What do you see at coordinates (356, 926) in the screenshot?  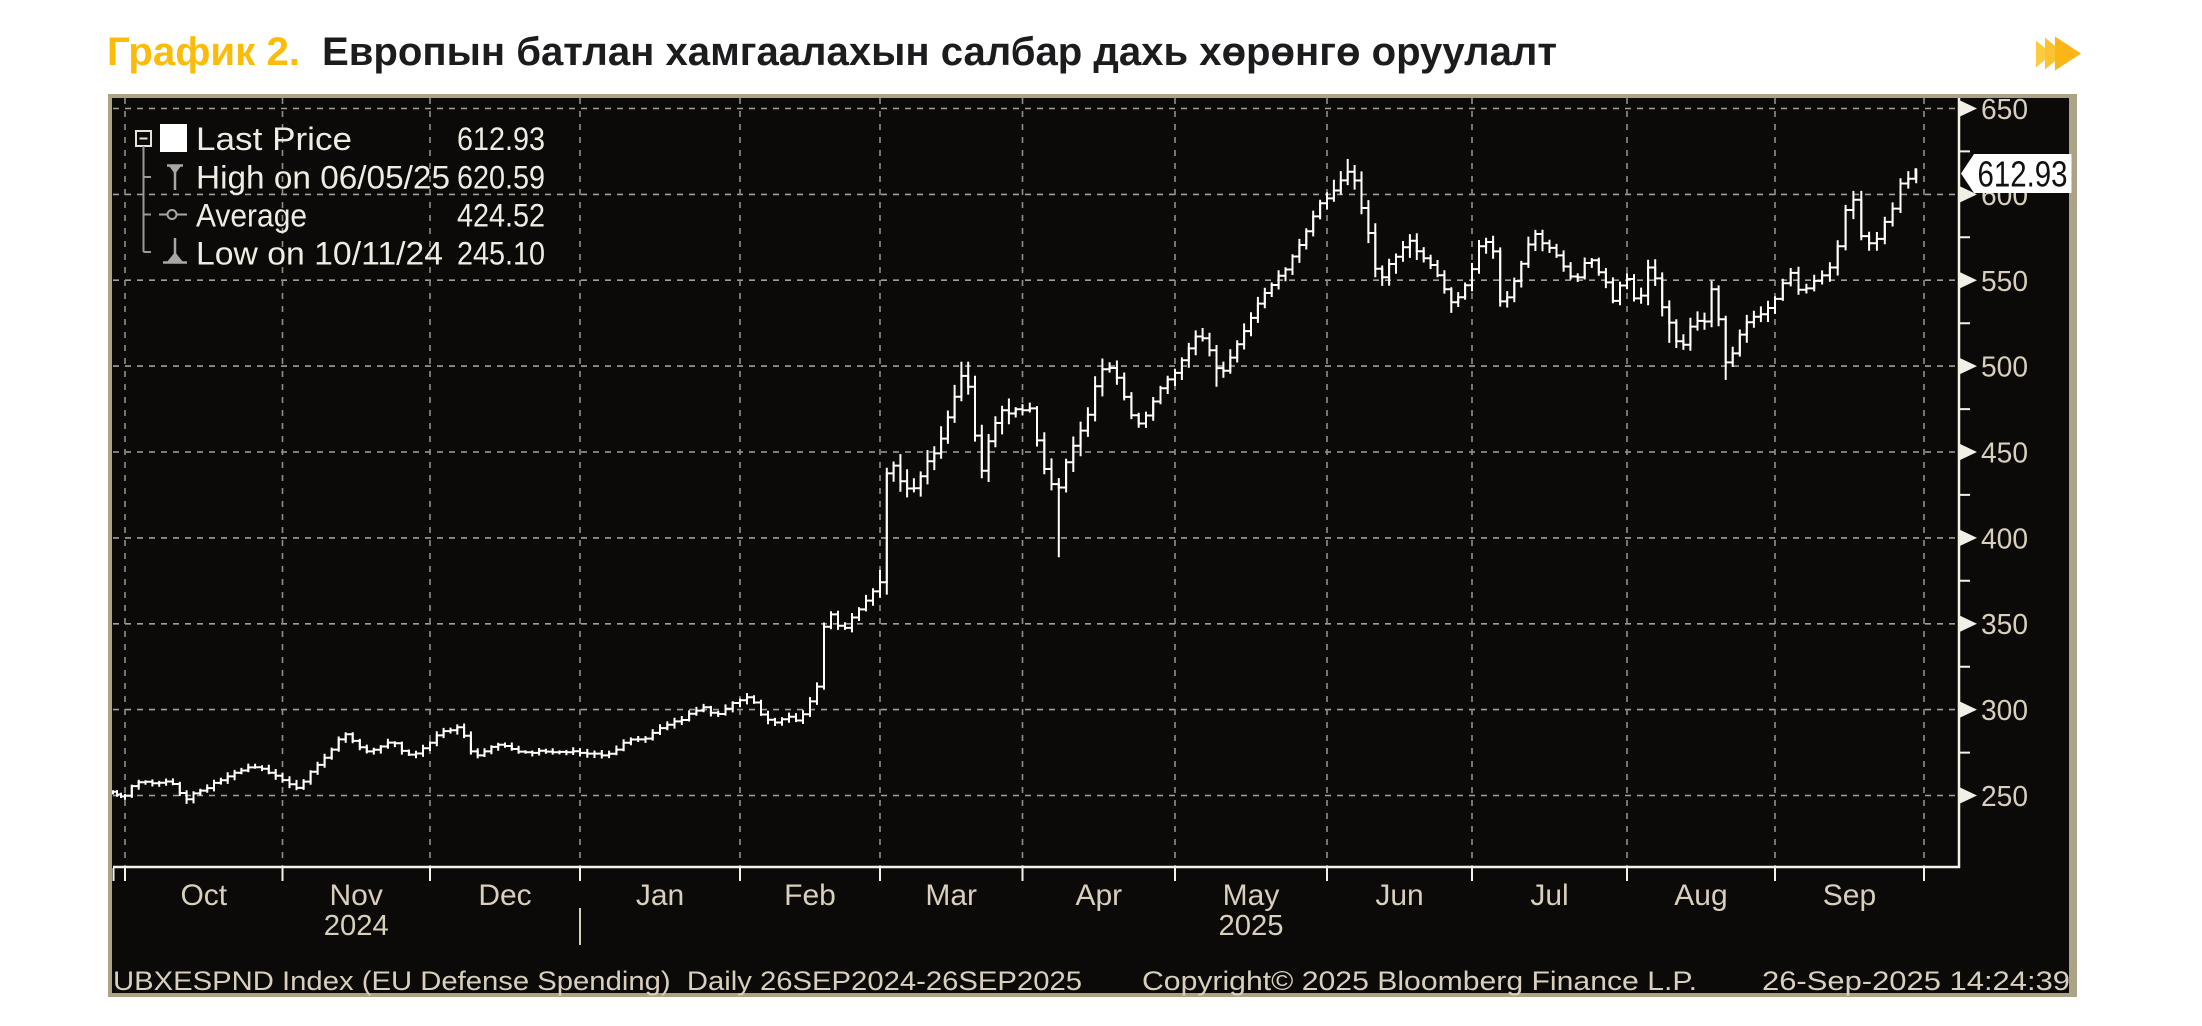 I see `svg-text: 2024` at bounding box center [356, 926].